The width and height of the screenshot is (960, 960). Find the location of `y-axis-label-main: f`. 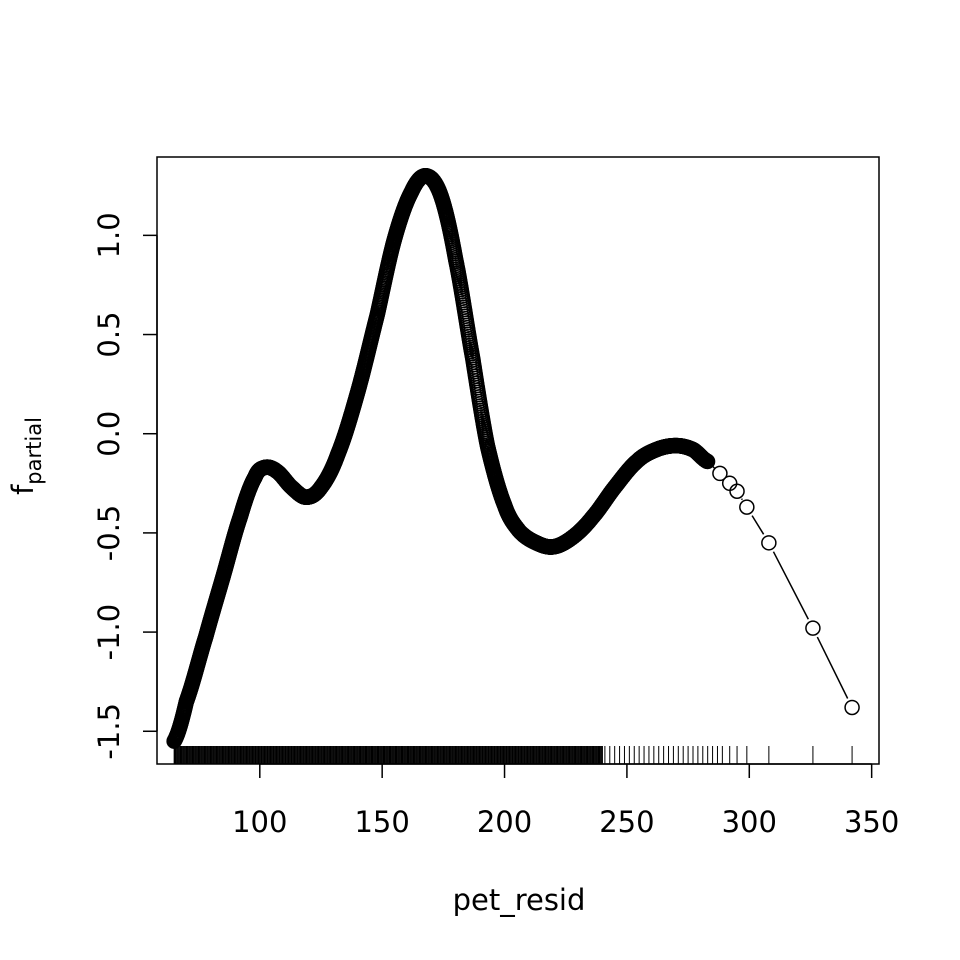

y-axis-label-main: f is located at coordinates (23, 489).